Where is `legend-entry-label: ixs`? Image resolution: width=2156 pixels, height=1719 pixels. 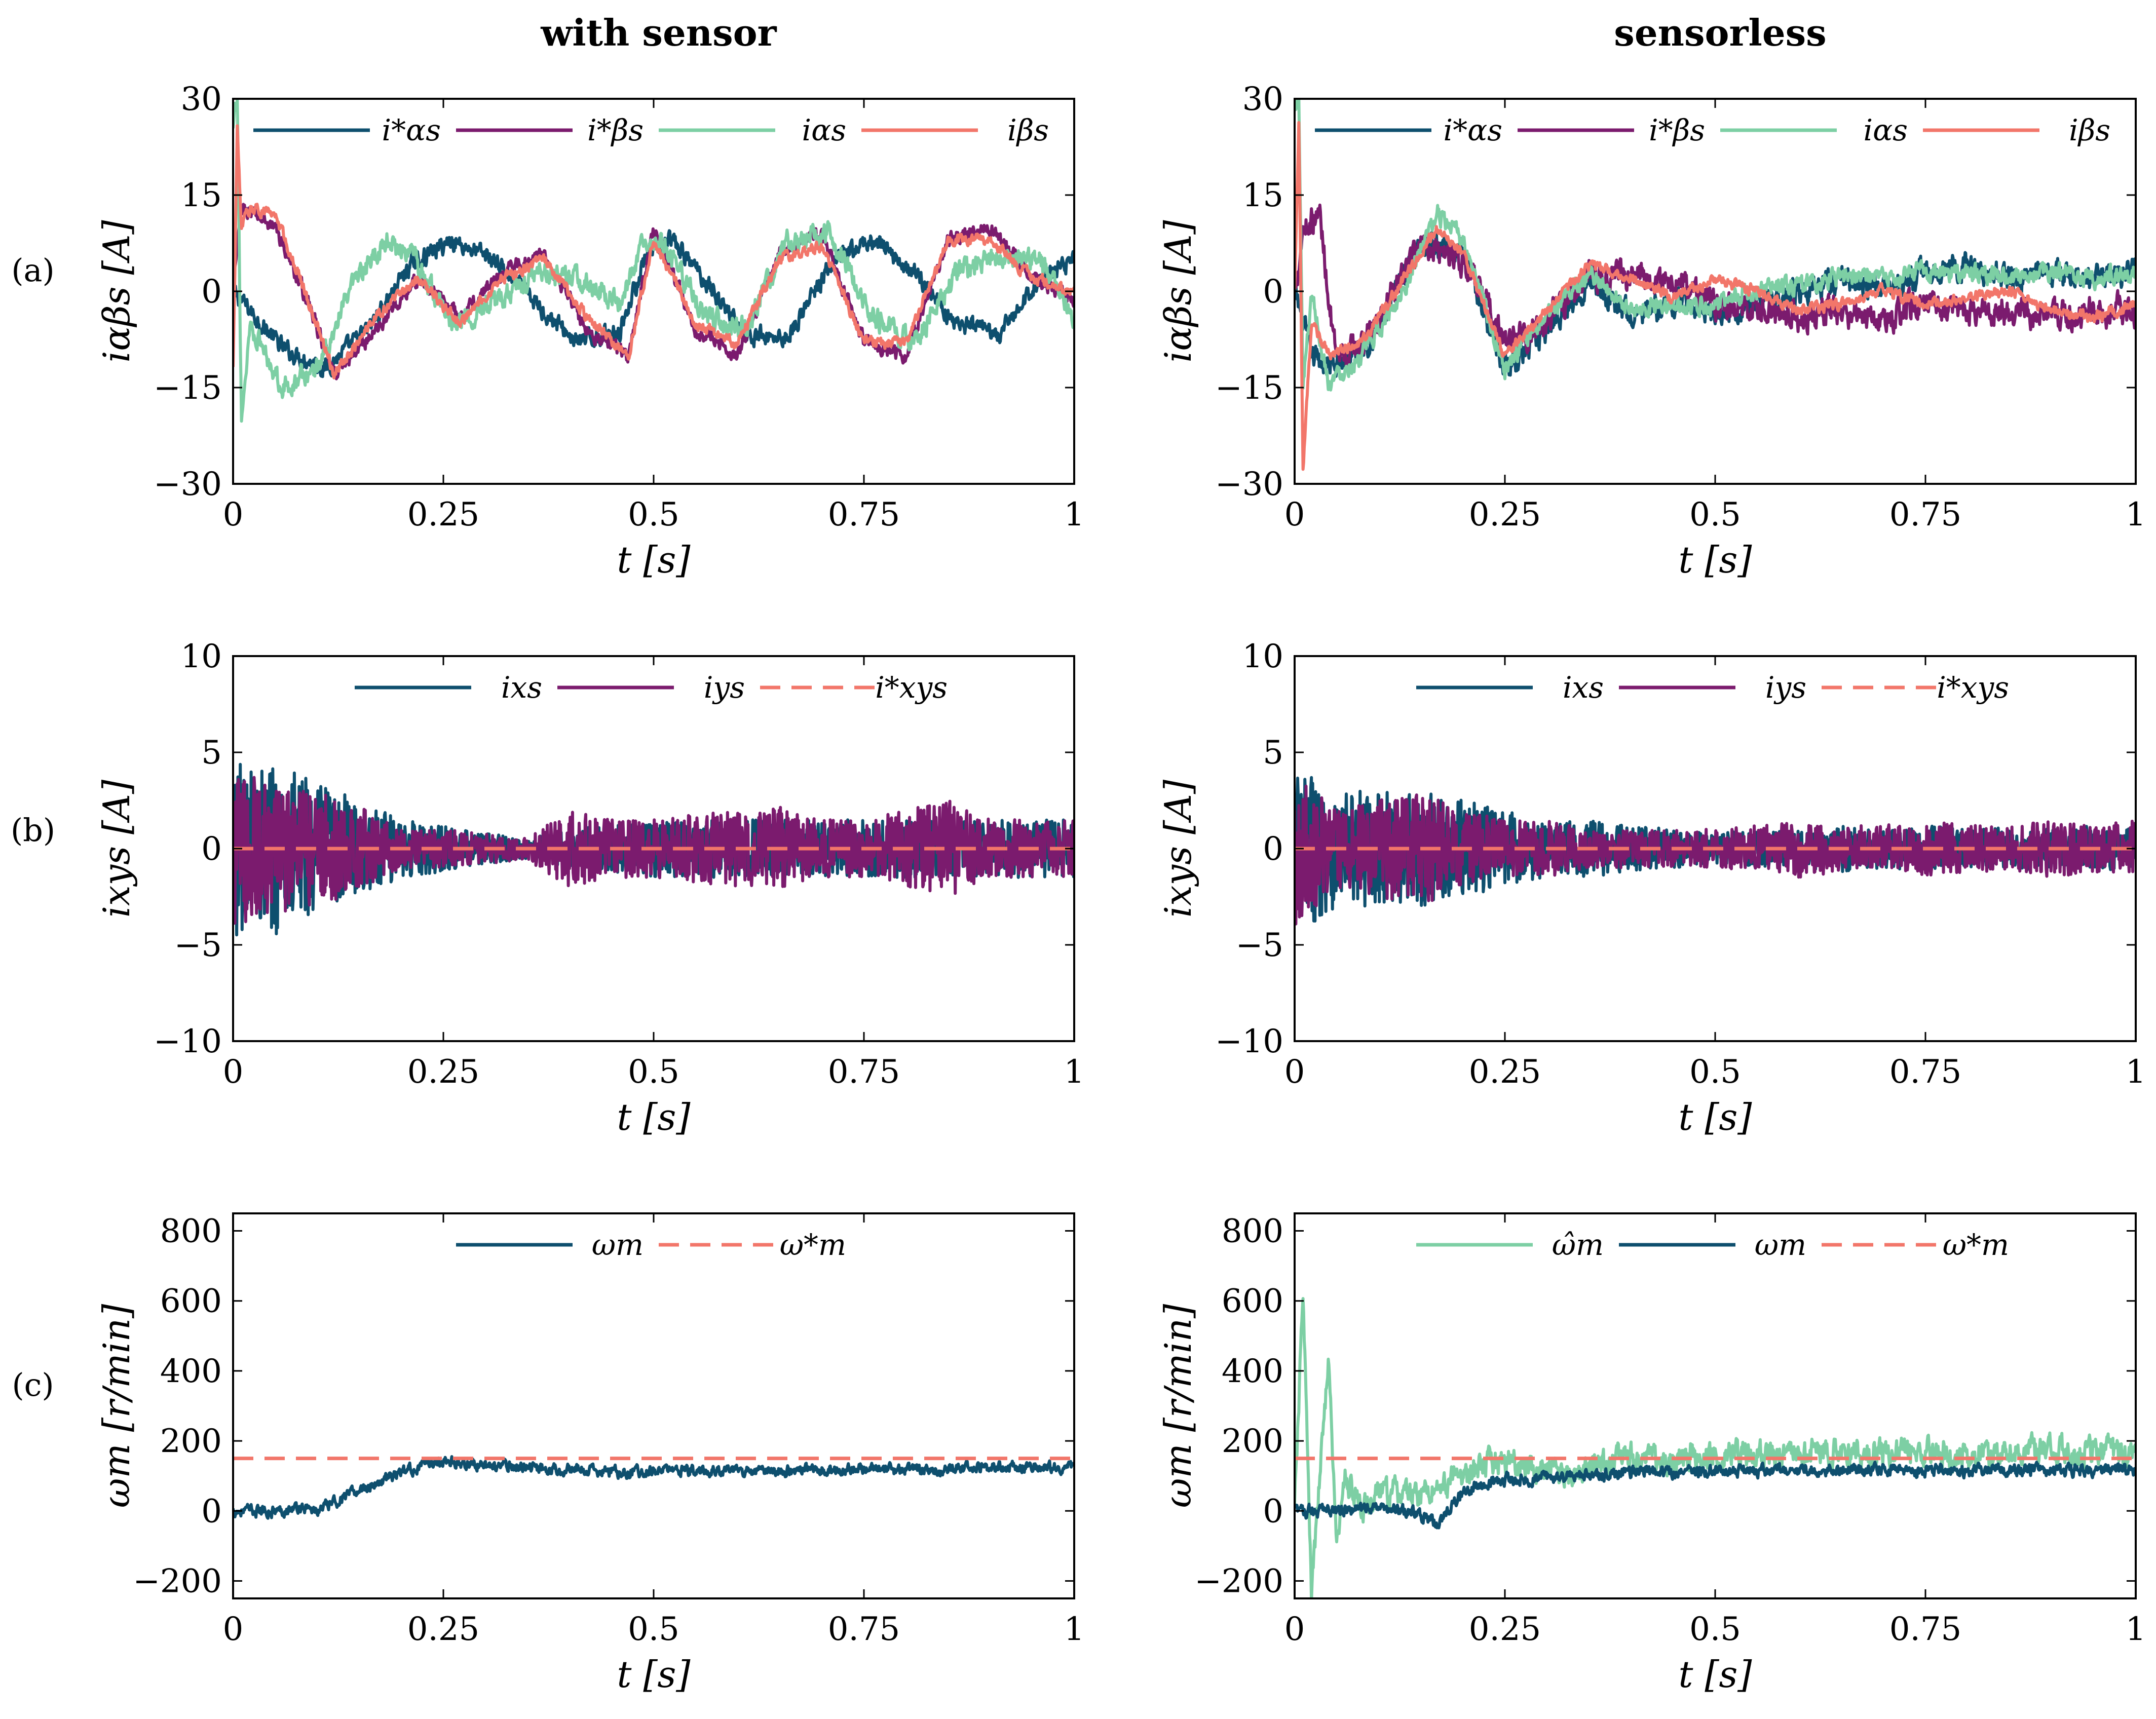
legend-entry-label: ixs is located at coordinates (1583, 687).